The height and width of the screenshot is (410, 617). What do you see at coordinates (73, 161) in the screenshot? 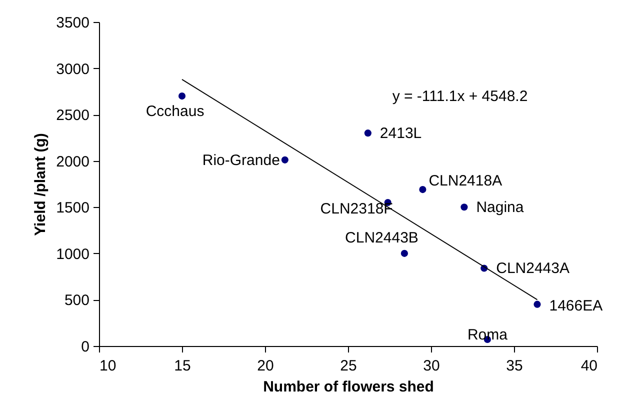
I see `y-tick-label: 2000` at bounding box center [73, 161].